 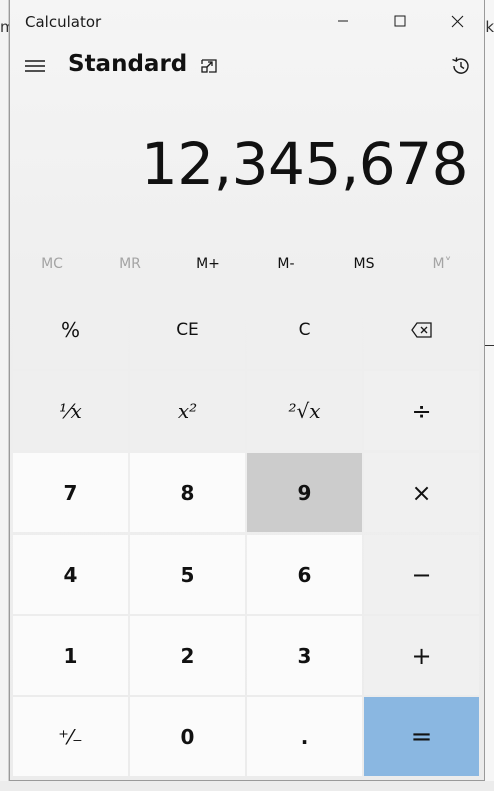 What do you see at coordinates (442, 264) in the screenshot?
I see `memory-list-button: M˅` at bounding box center [442, 264].